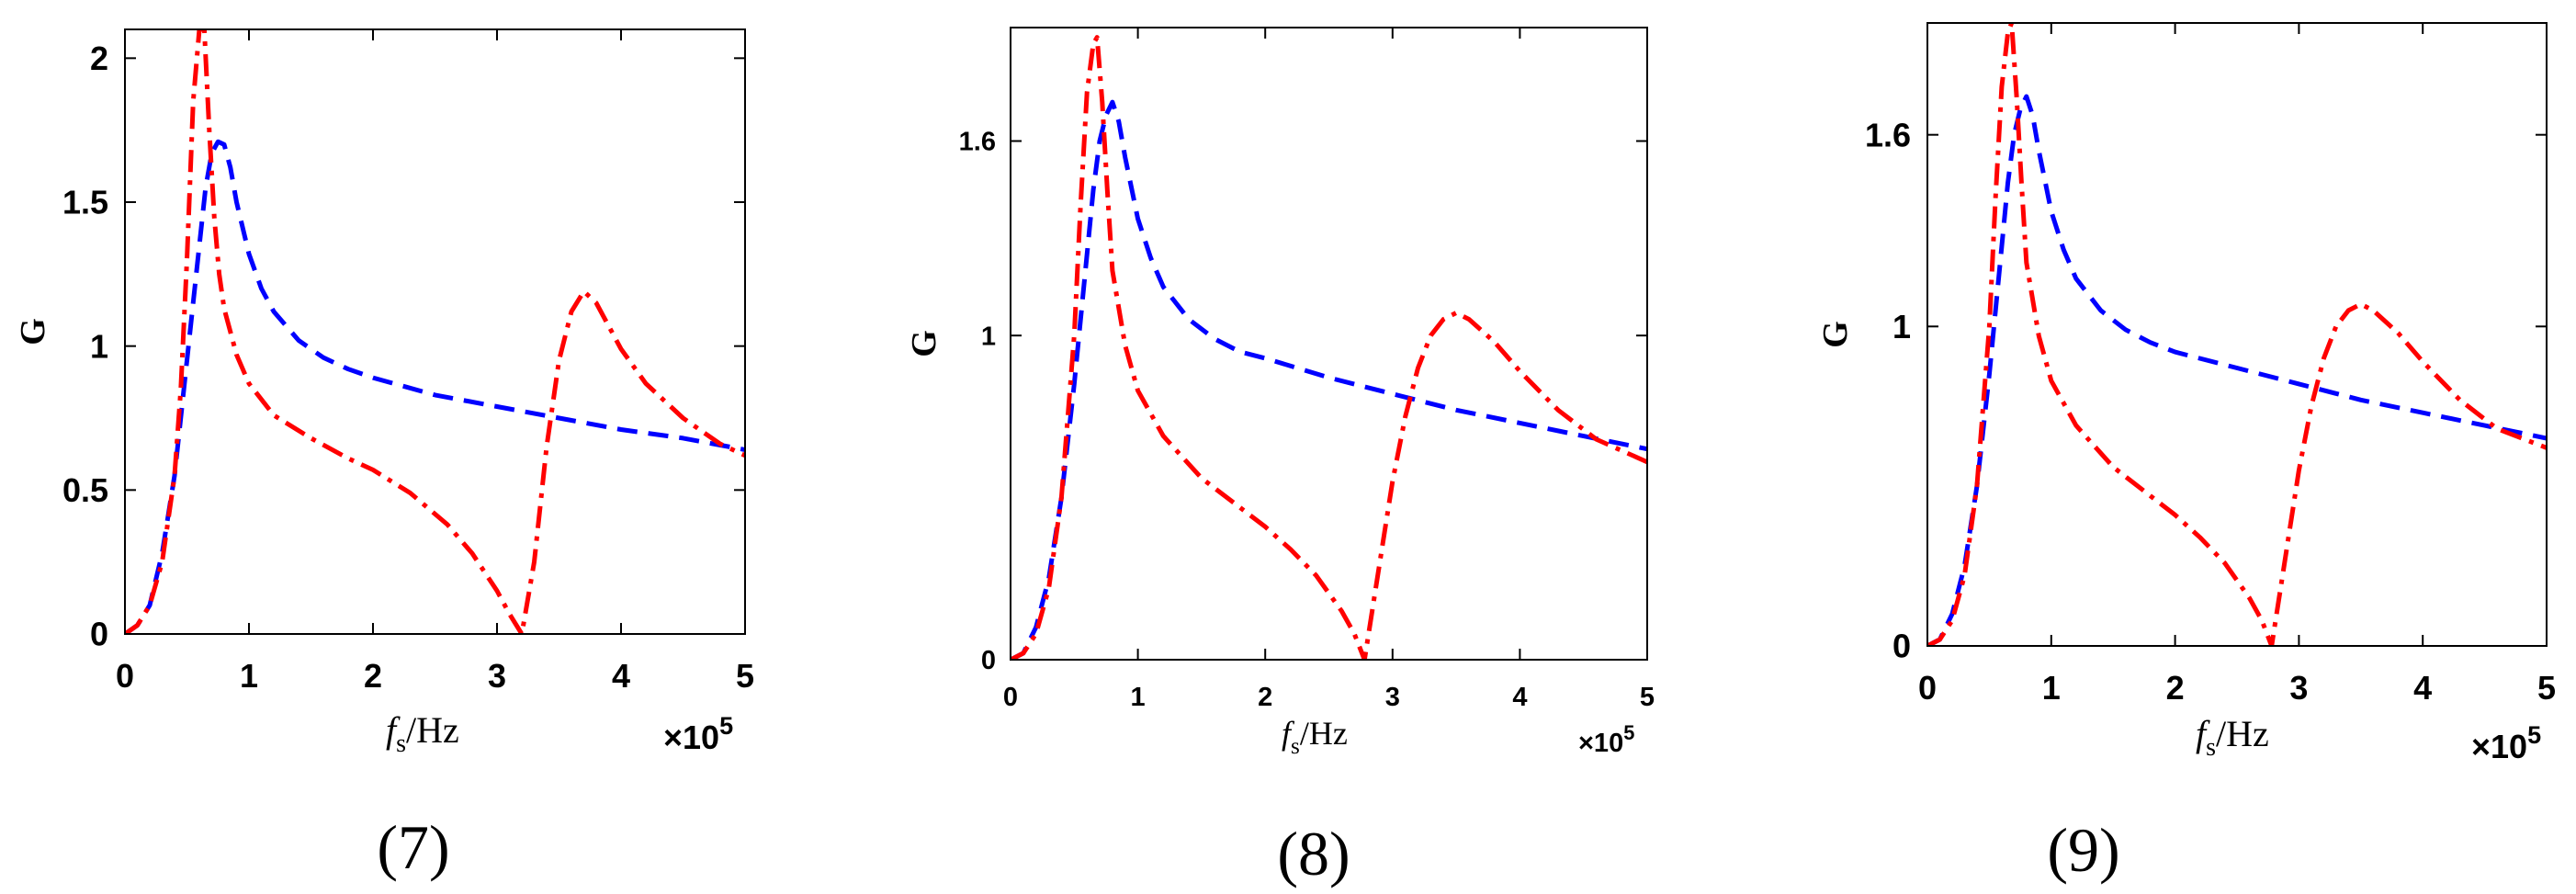  I want to click on y-tick-label: 0.5, so click(85, 490).